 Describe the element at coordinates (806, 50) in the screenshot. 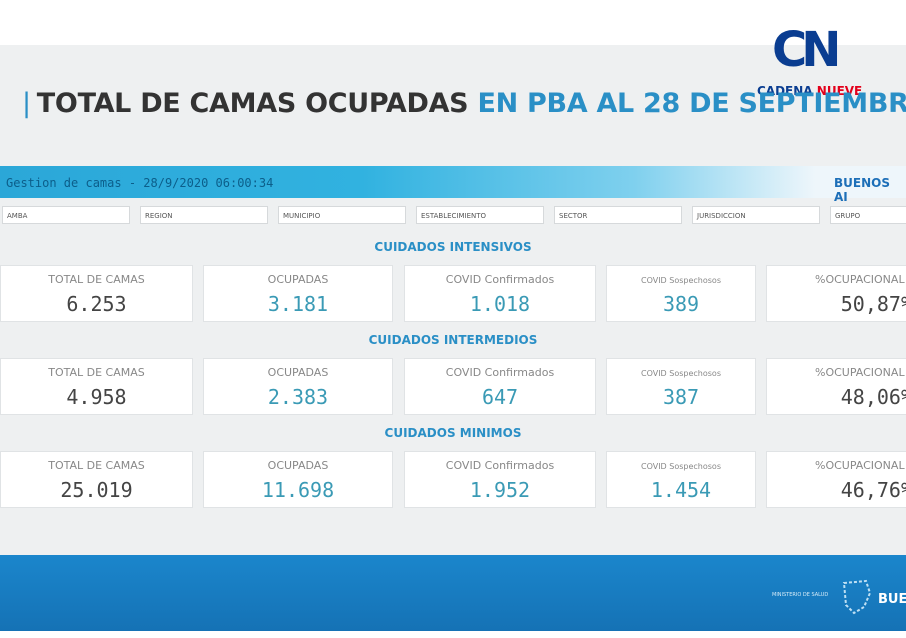

I see `logo: CN` at that location.